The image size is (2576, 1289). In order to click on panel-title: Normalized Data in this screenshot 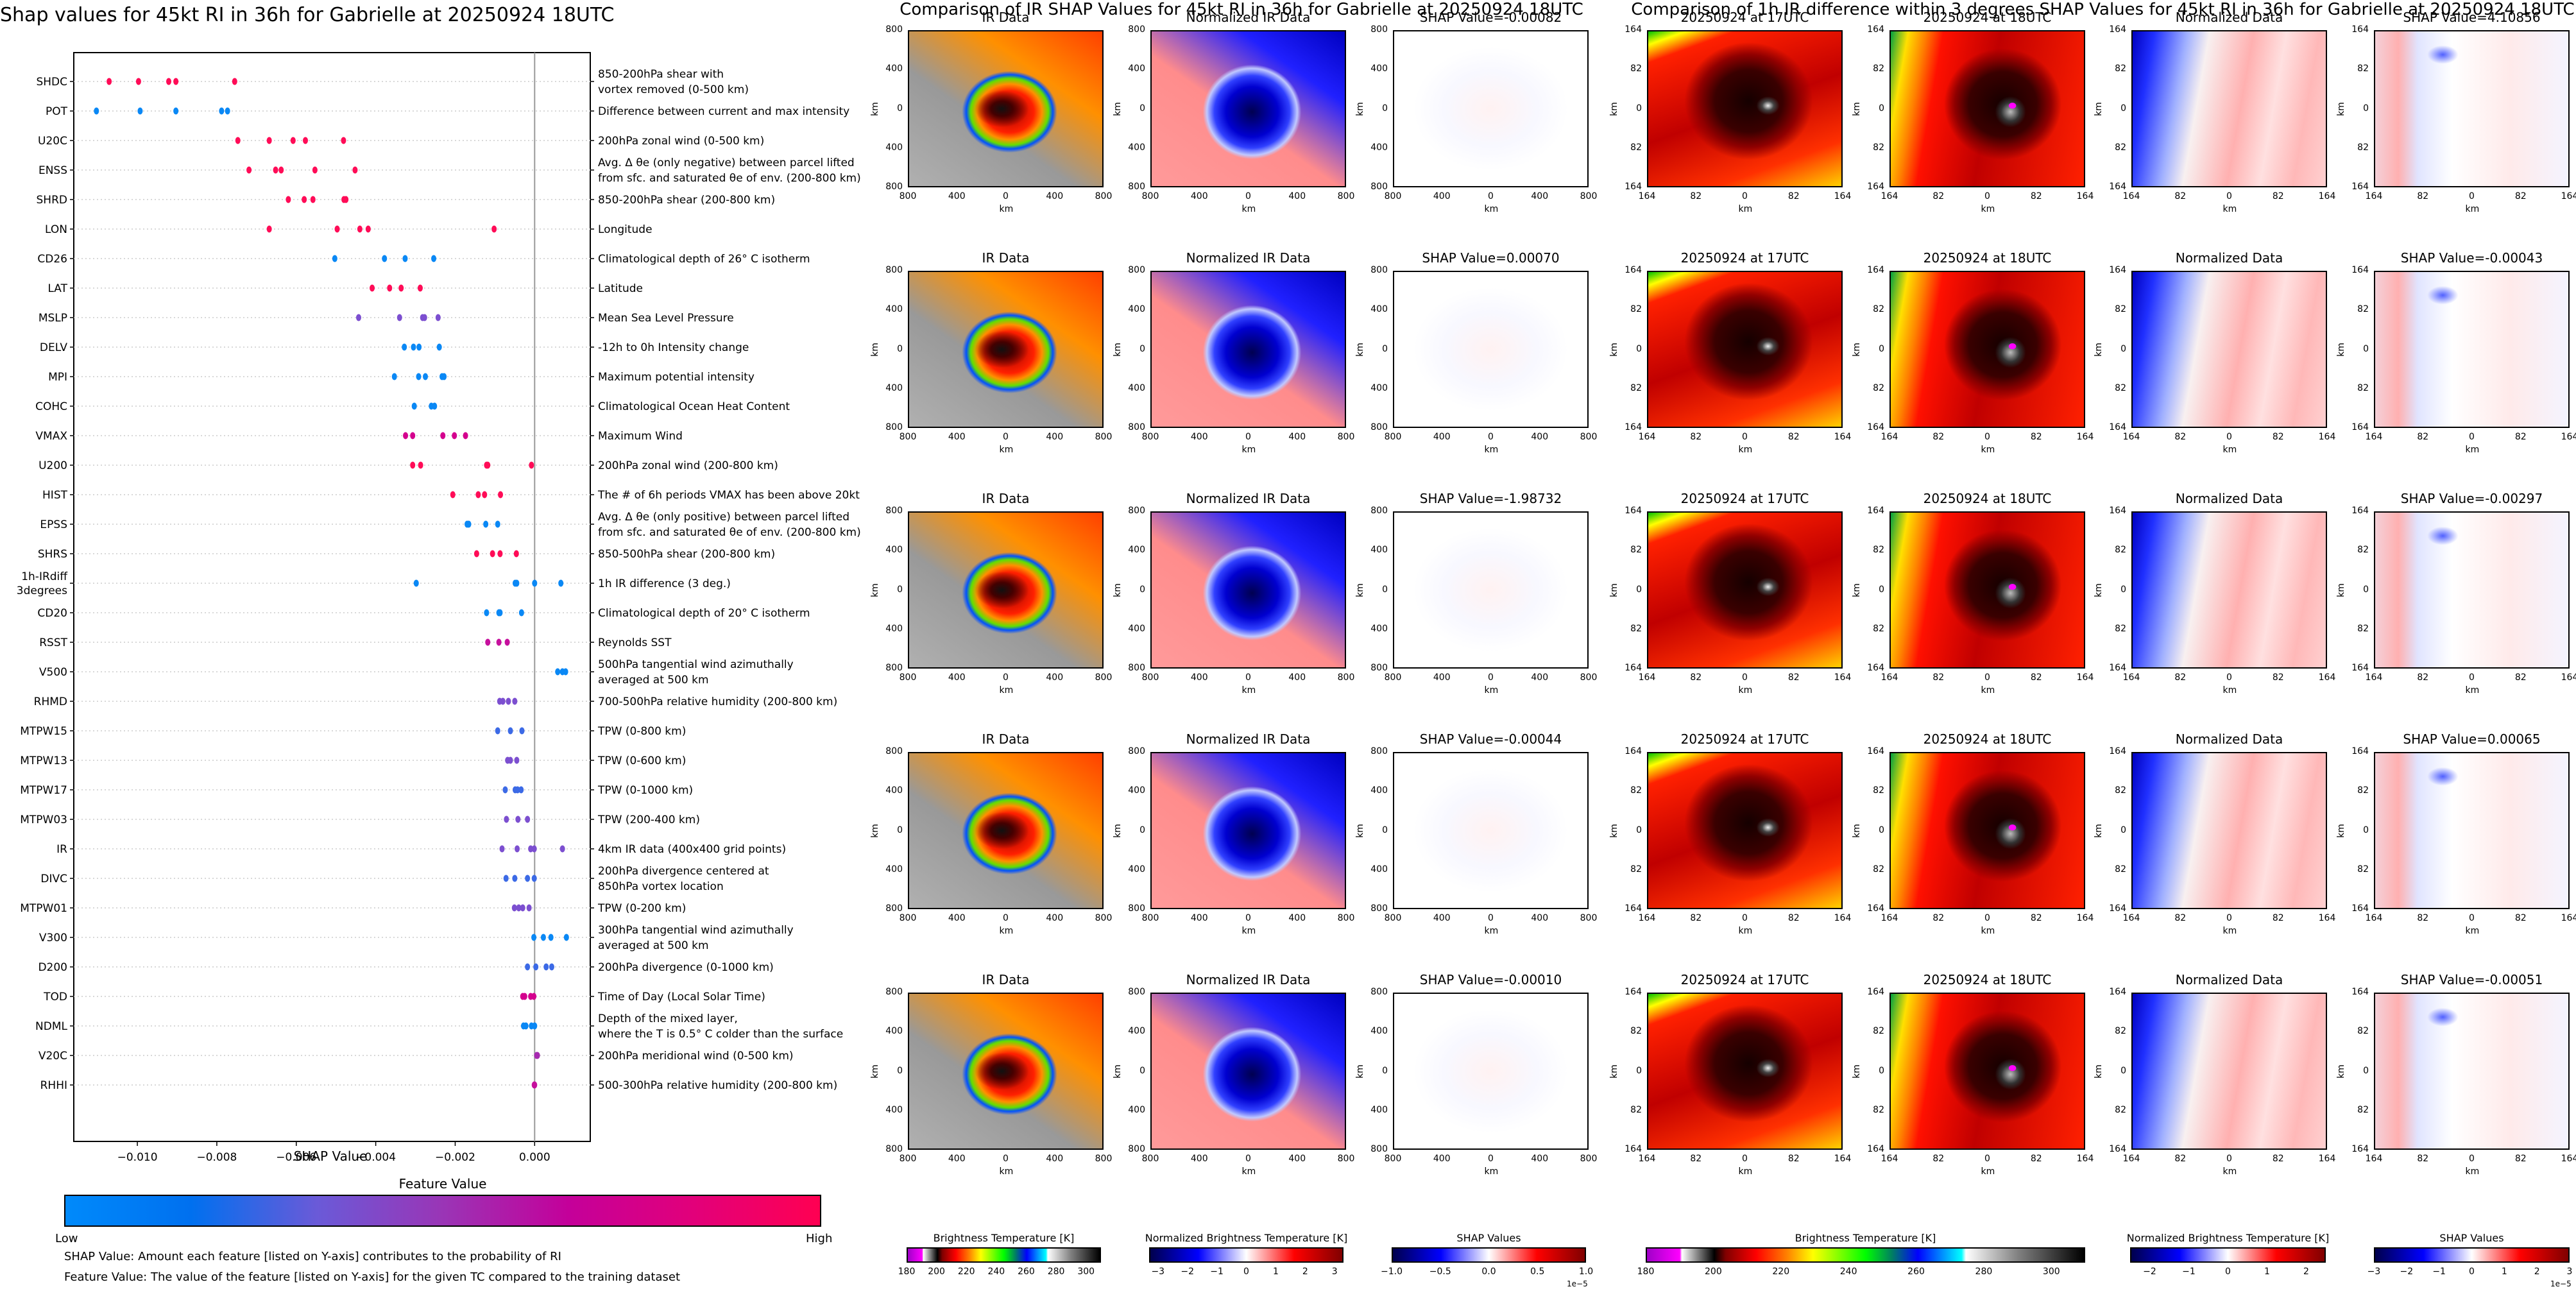, I will do `click(2229, 739)`.